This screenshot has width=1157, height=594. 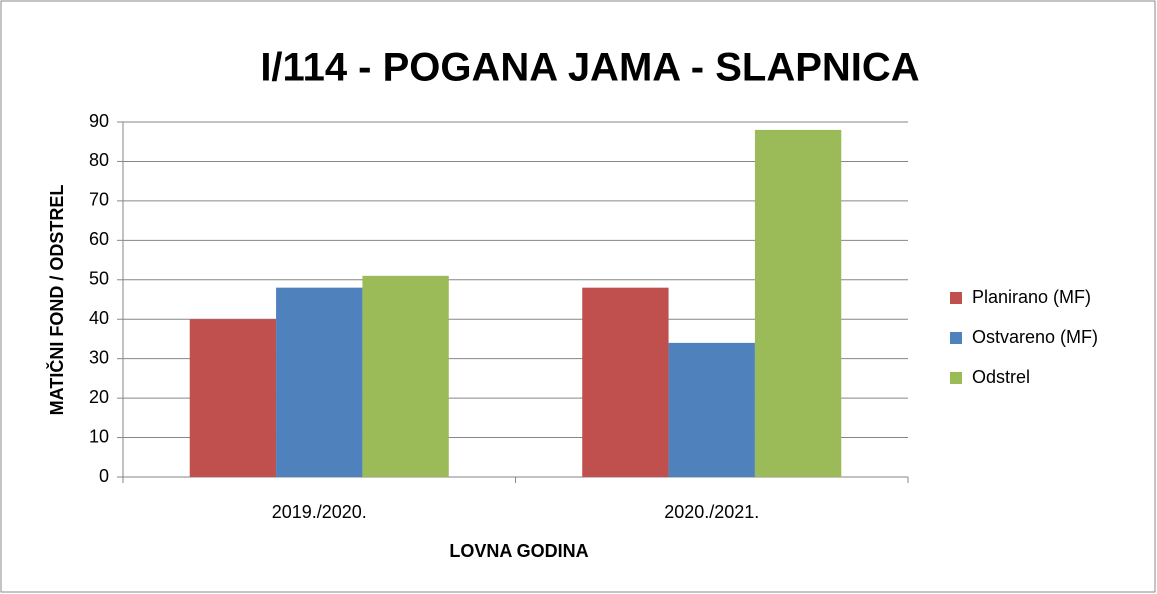 I want to click on y-tick-label: 50, so click(x=99, y=279).